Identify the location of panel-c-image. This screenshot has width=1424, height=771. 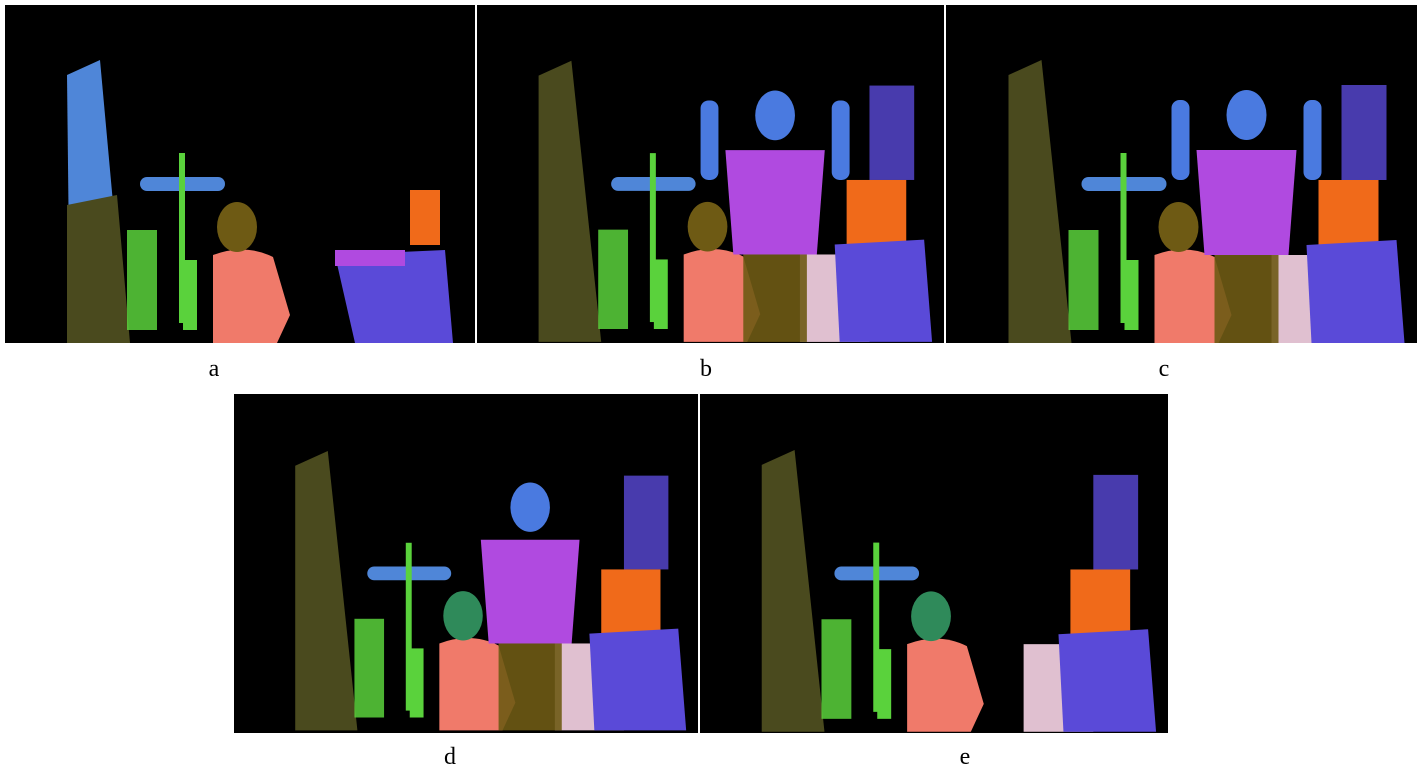
(1181, 174).